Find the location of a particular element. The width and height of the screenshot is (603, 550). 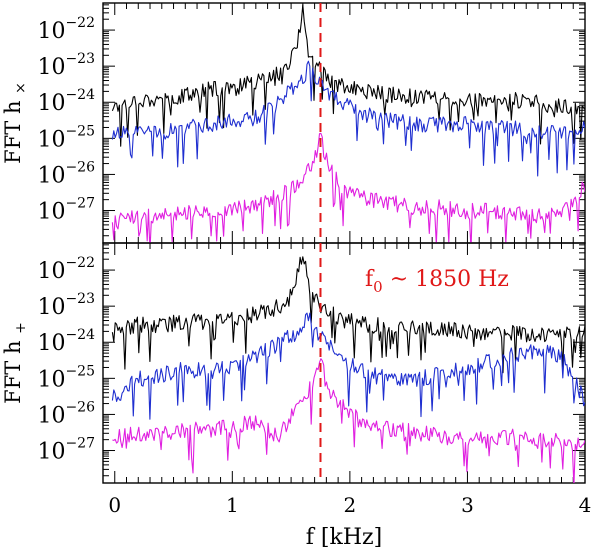

x-axis: 0 1 2 3 4 f [kHz] is located at coordinates (349, 521).